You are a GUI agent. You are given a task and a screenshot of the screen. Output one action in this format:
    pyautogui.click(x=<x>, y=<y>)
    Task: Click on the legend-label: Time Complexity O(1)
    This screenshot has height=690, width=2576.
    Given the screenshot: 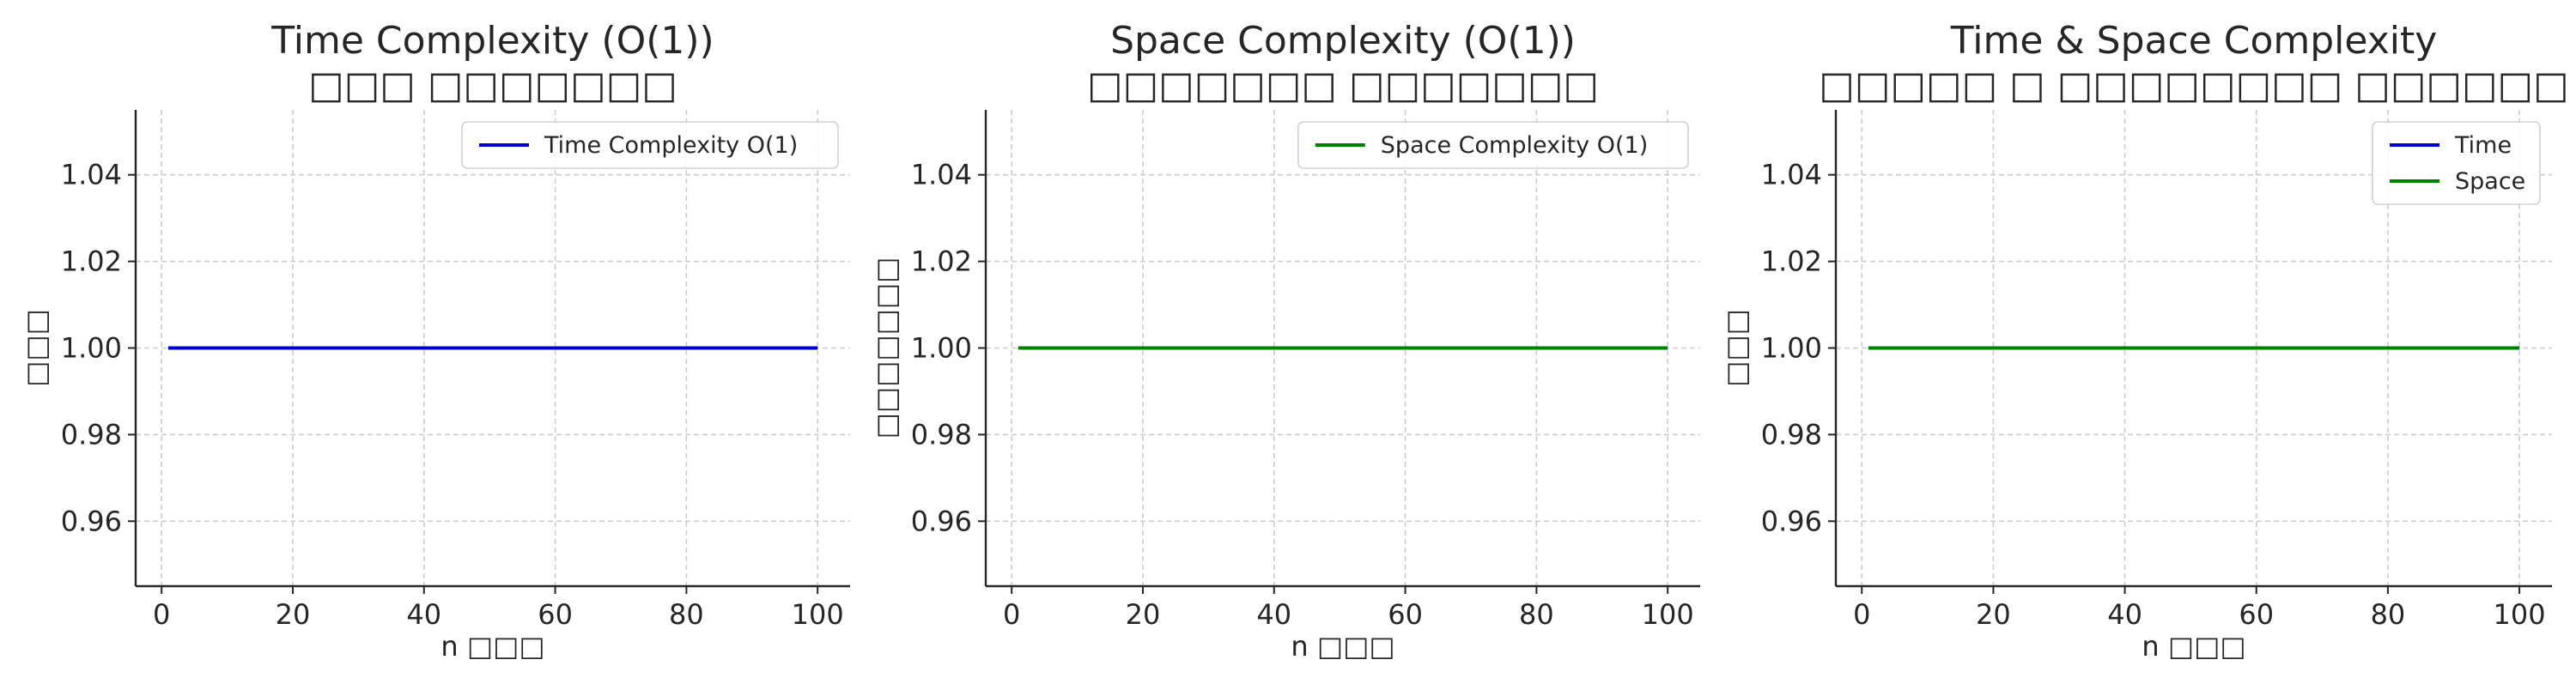 What is the action you would take?
    pyautogui.click(x=671, y=145)
    